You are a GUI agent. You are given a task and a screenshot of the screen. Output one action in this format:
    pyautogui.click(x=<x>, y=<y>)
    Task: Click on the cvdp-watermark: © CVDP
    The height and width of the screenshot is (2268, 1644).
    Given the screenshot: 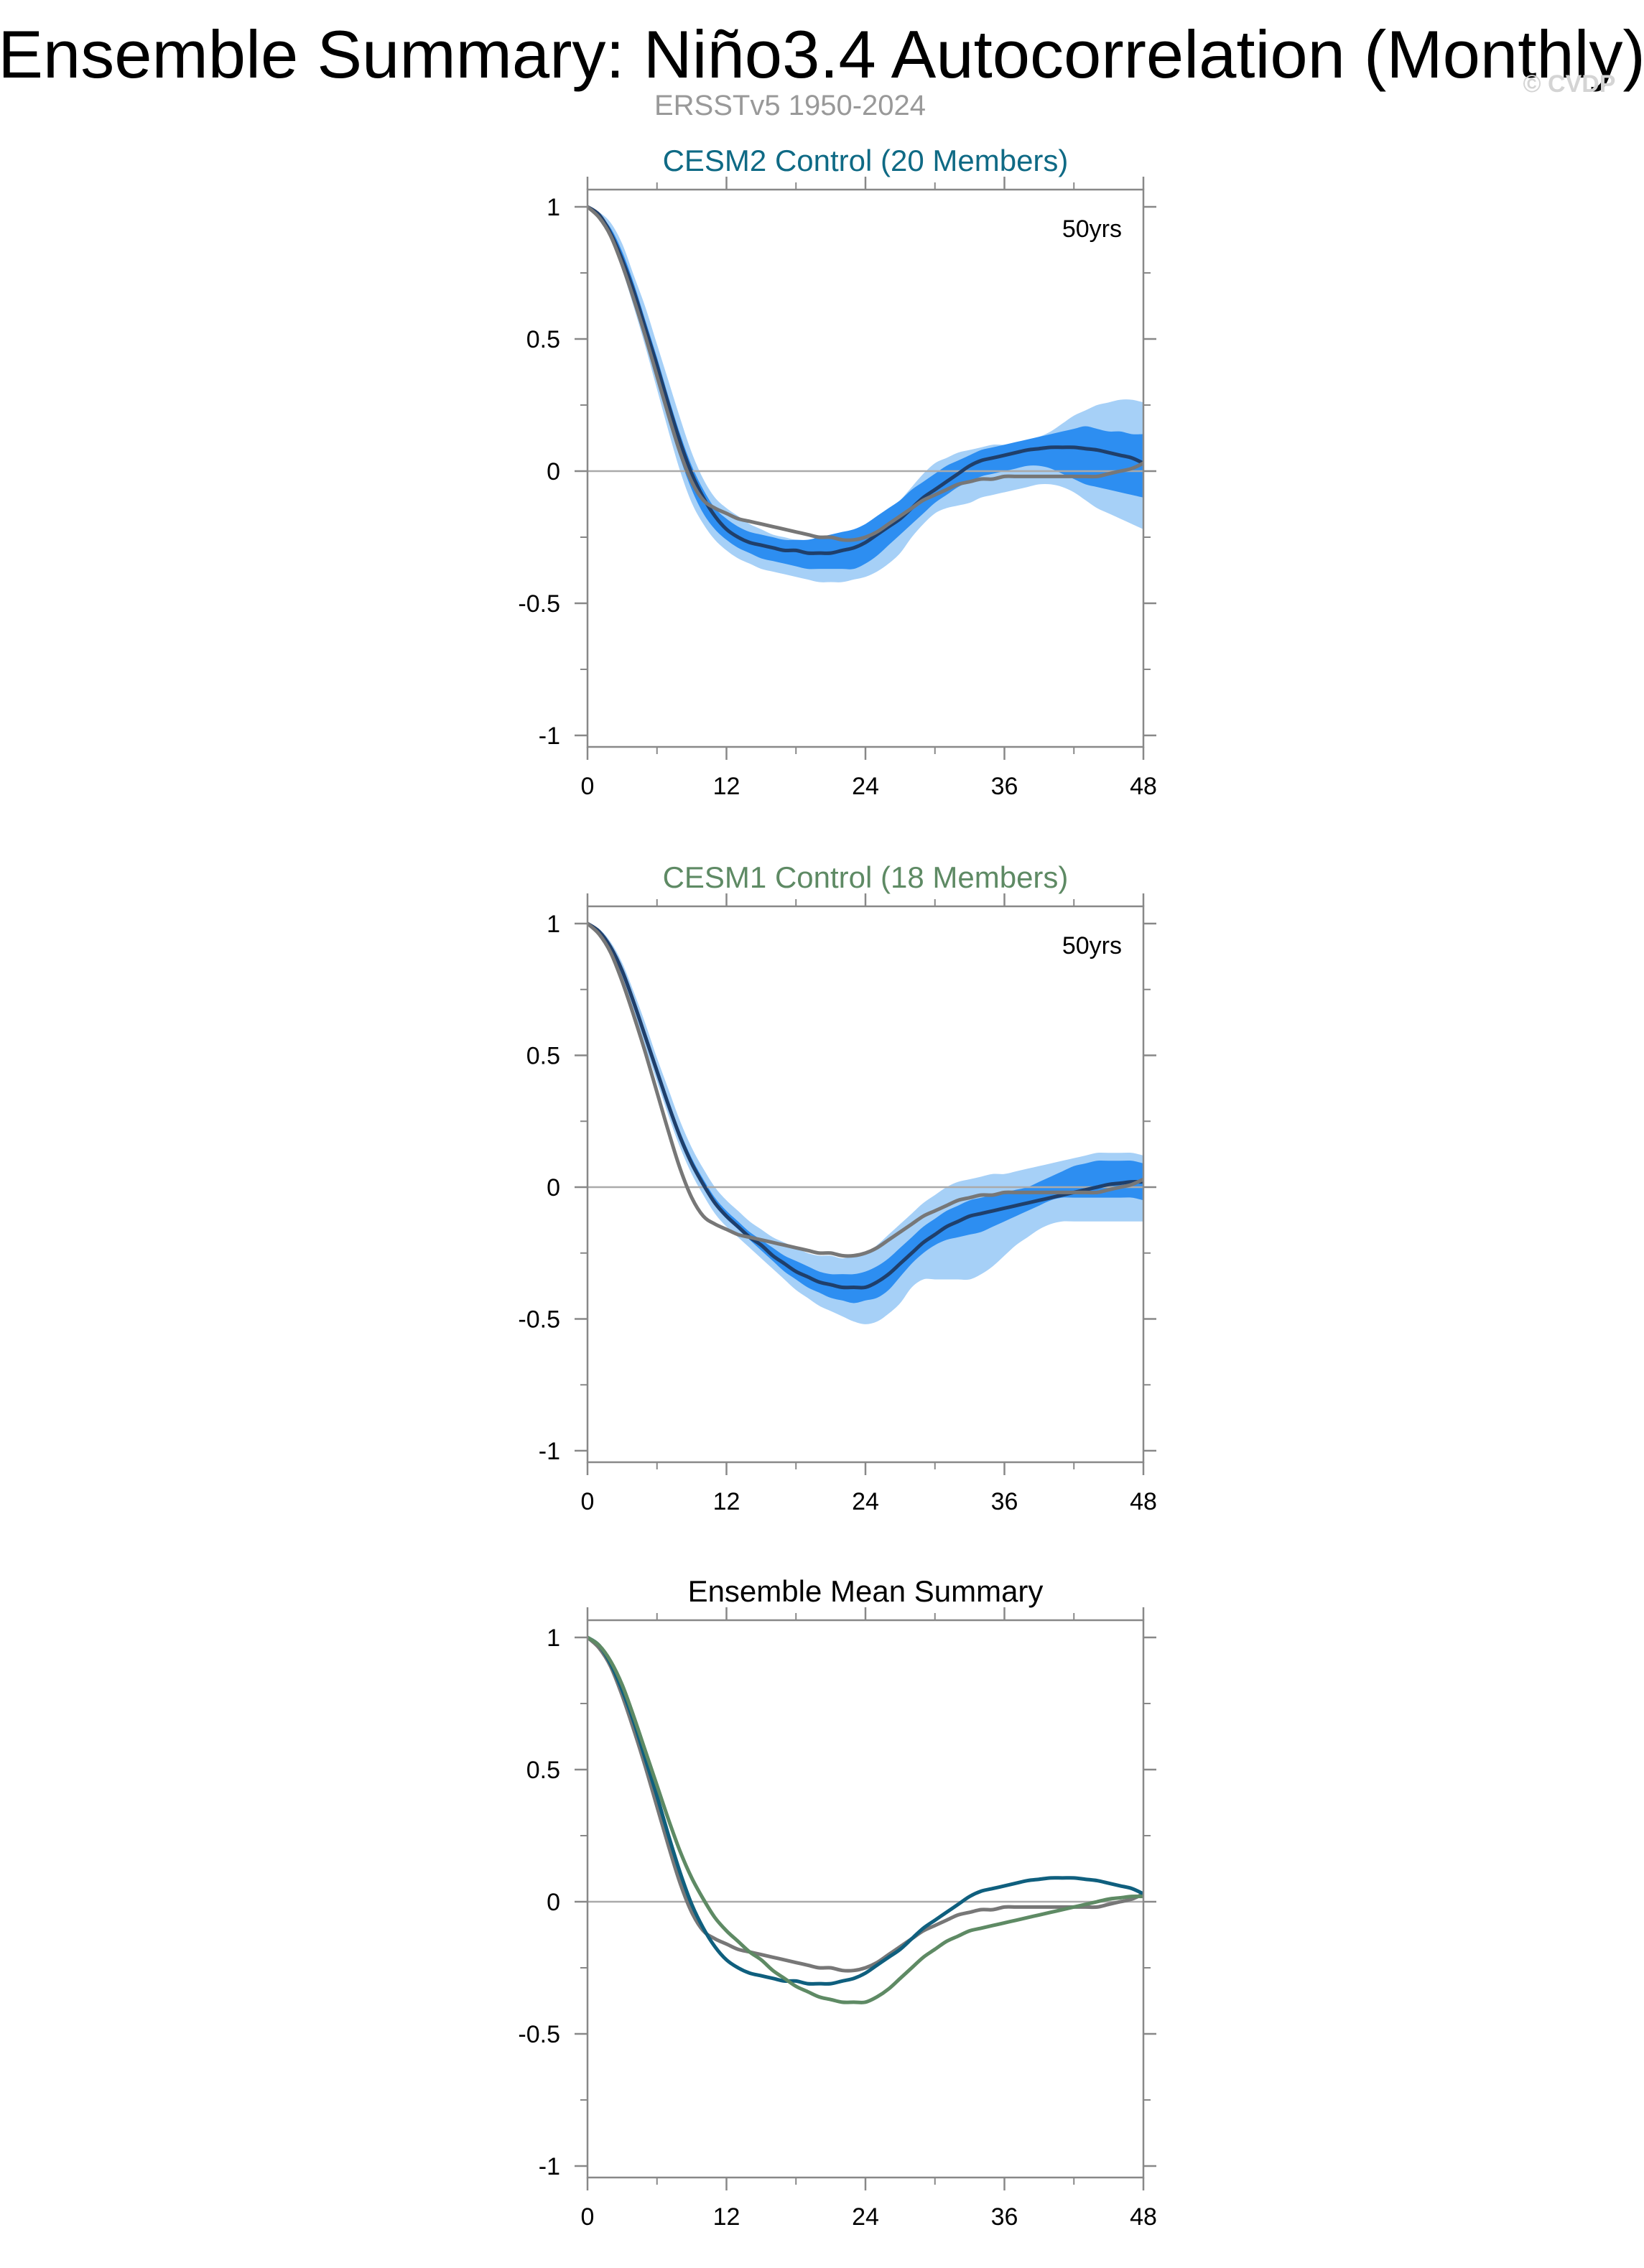 What is the action you would take?
    pyautogui.click(x=1570, y=84)
    